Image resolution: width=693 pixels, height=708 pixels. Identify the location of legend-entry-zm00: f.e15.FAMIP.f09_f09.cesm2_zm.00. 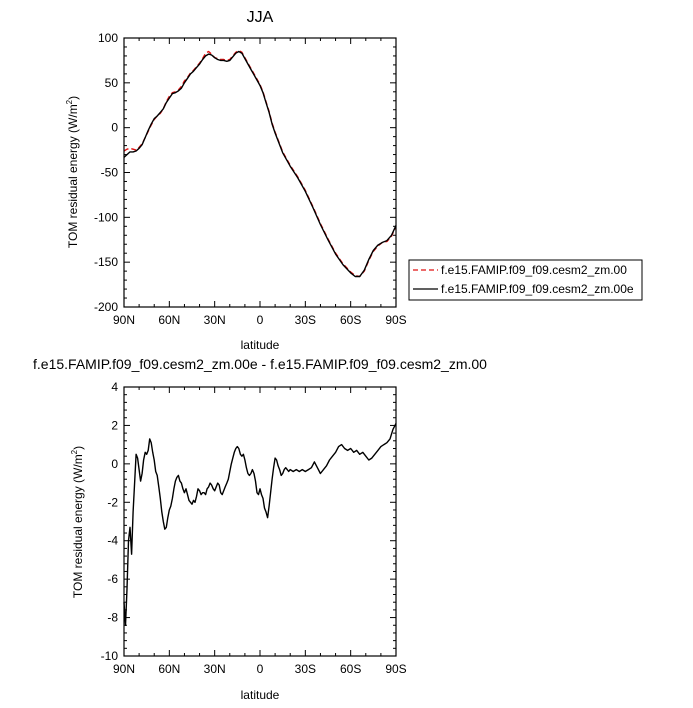
(534, 270).